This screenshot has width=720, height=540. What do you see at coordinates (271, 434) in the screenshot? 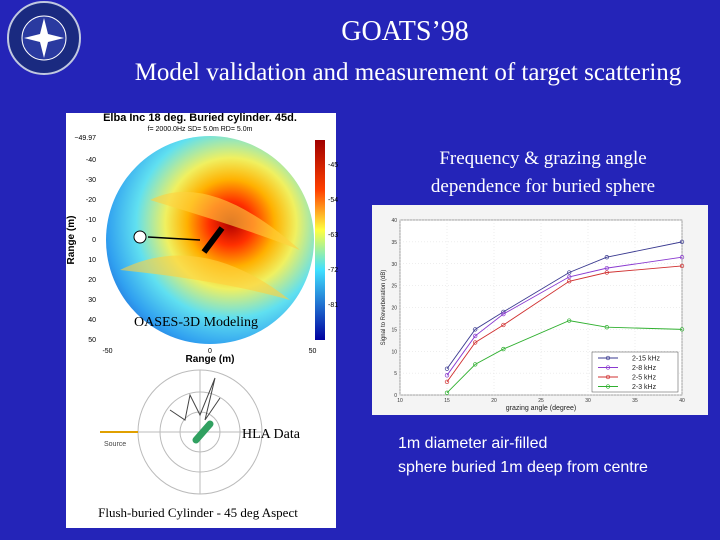
I see `hla-label: HLA Data` at bounding box center [271, 434].